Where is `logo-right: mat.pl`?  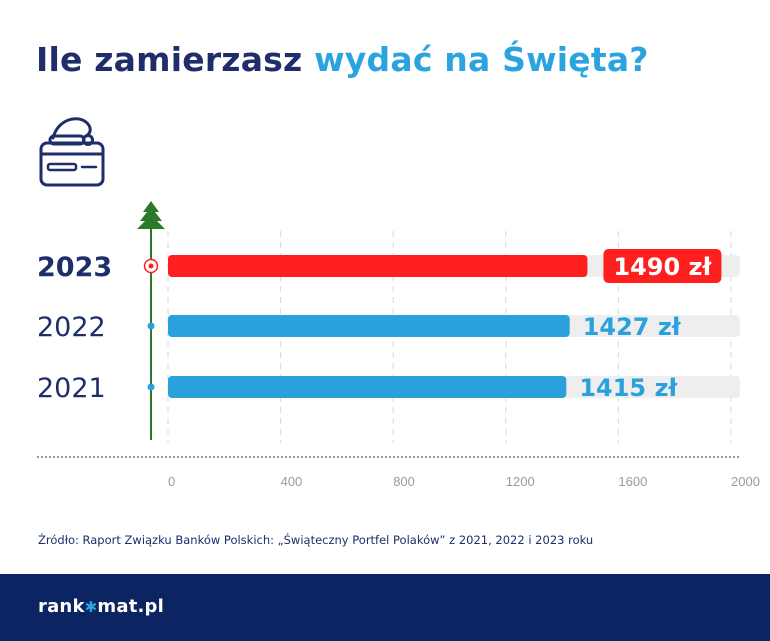 logo-right: mat.pl is located at coordinates (130, 606).